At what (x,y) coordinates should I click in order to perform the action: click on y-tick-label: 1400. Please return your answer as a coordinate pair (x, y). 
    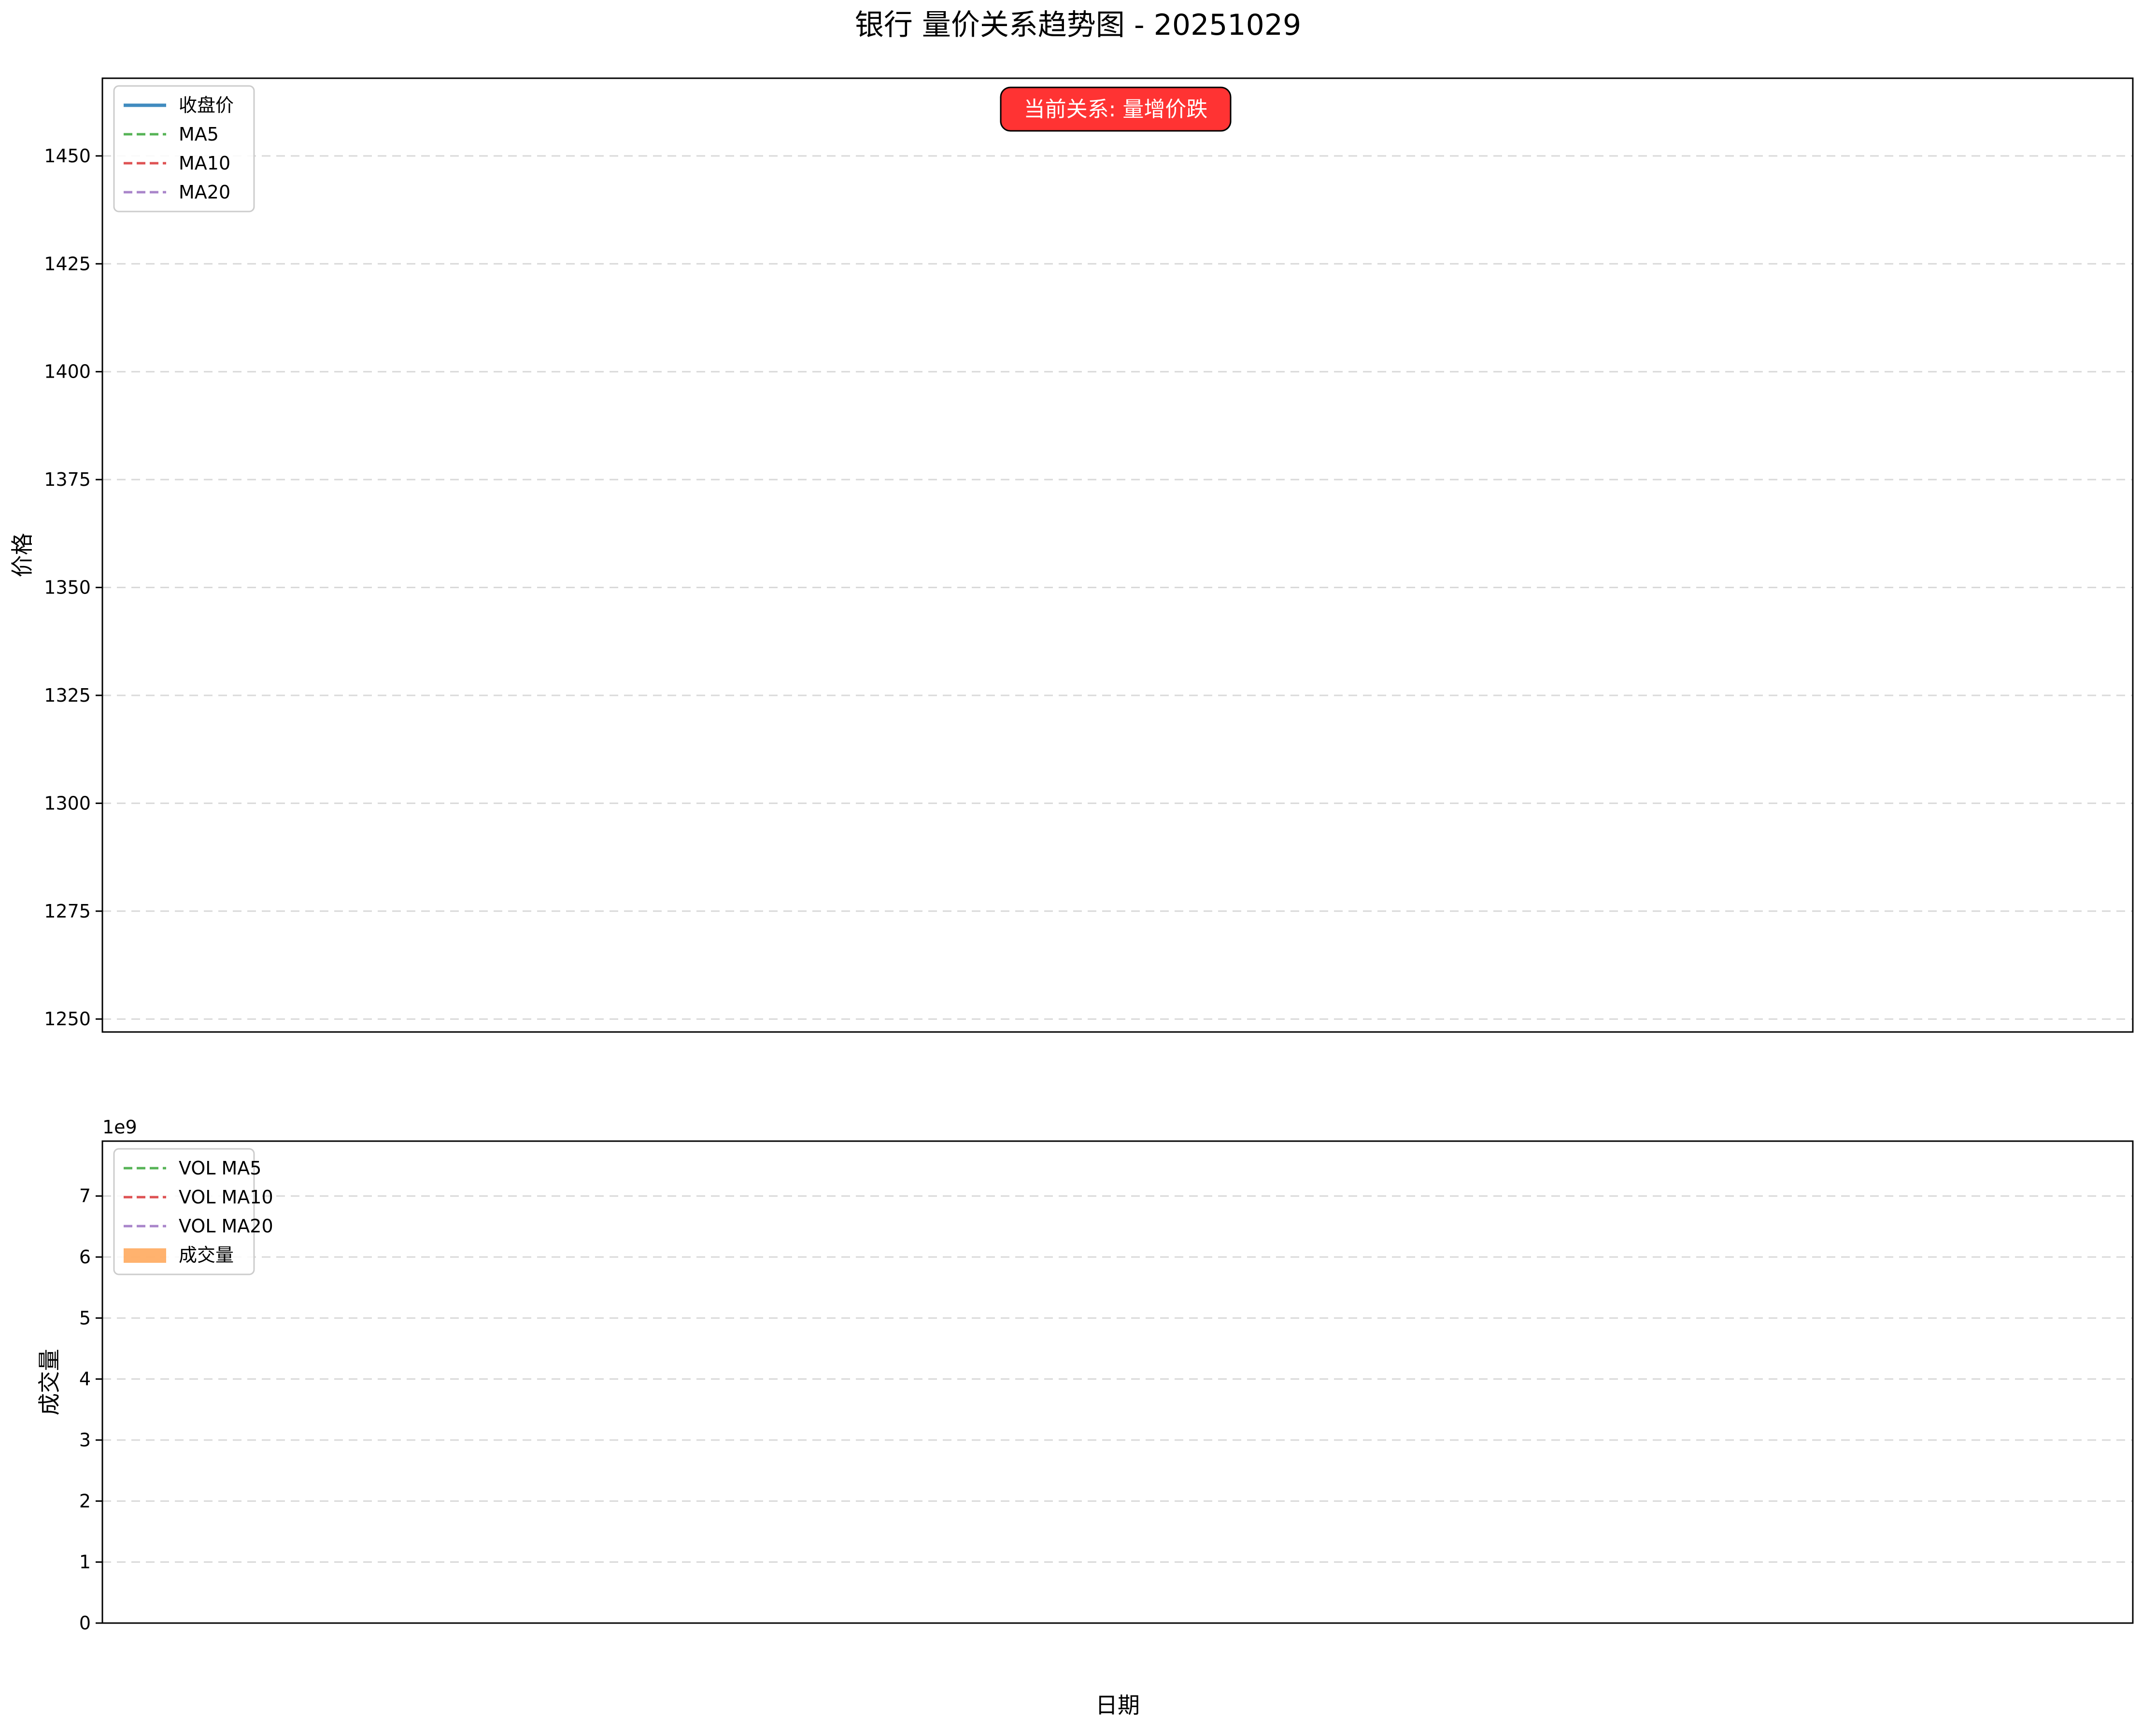
    Looking at the image, I should click on (67, 371).